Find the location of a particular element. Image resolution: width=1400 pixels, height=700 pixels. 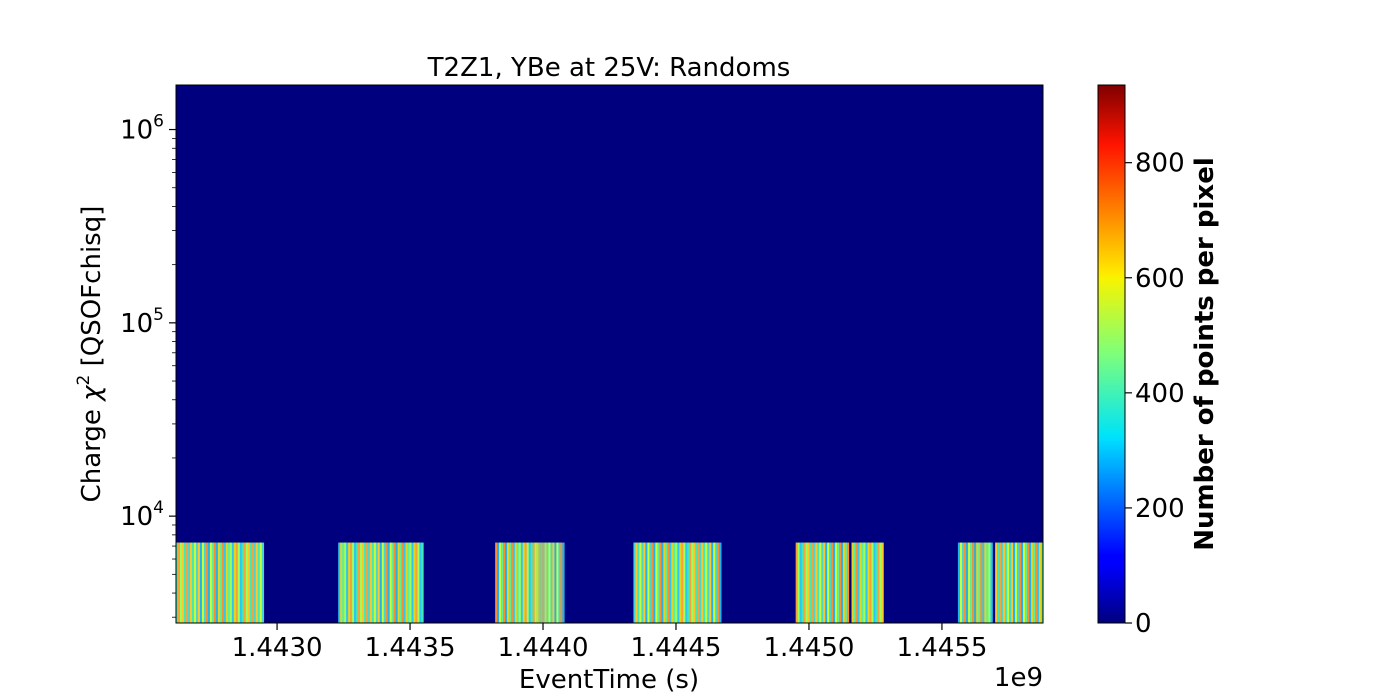

y-tick-label: 10⁵ is located at coordinates (142, 322).